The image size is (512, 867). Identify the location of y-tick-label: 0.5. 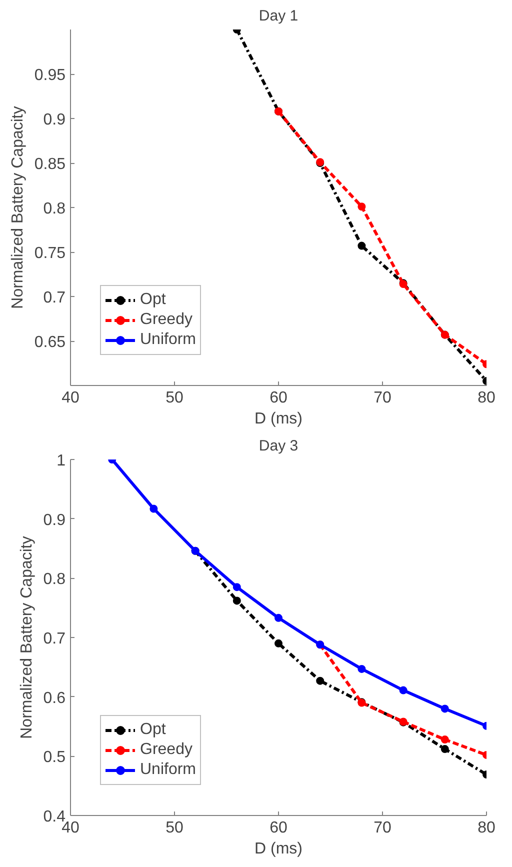
(54, 757).